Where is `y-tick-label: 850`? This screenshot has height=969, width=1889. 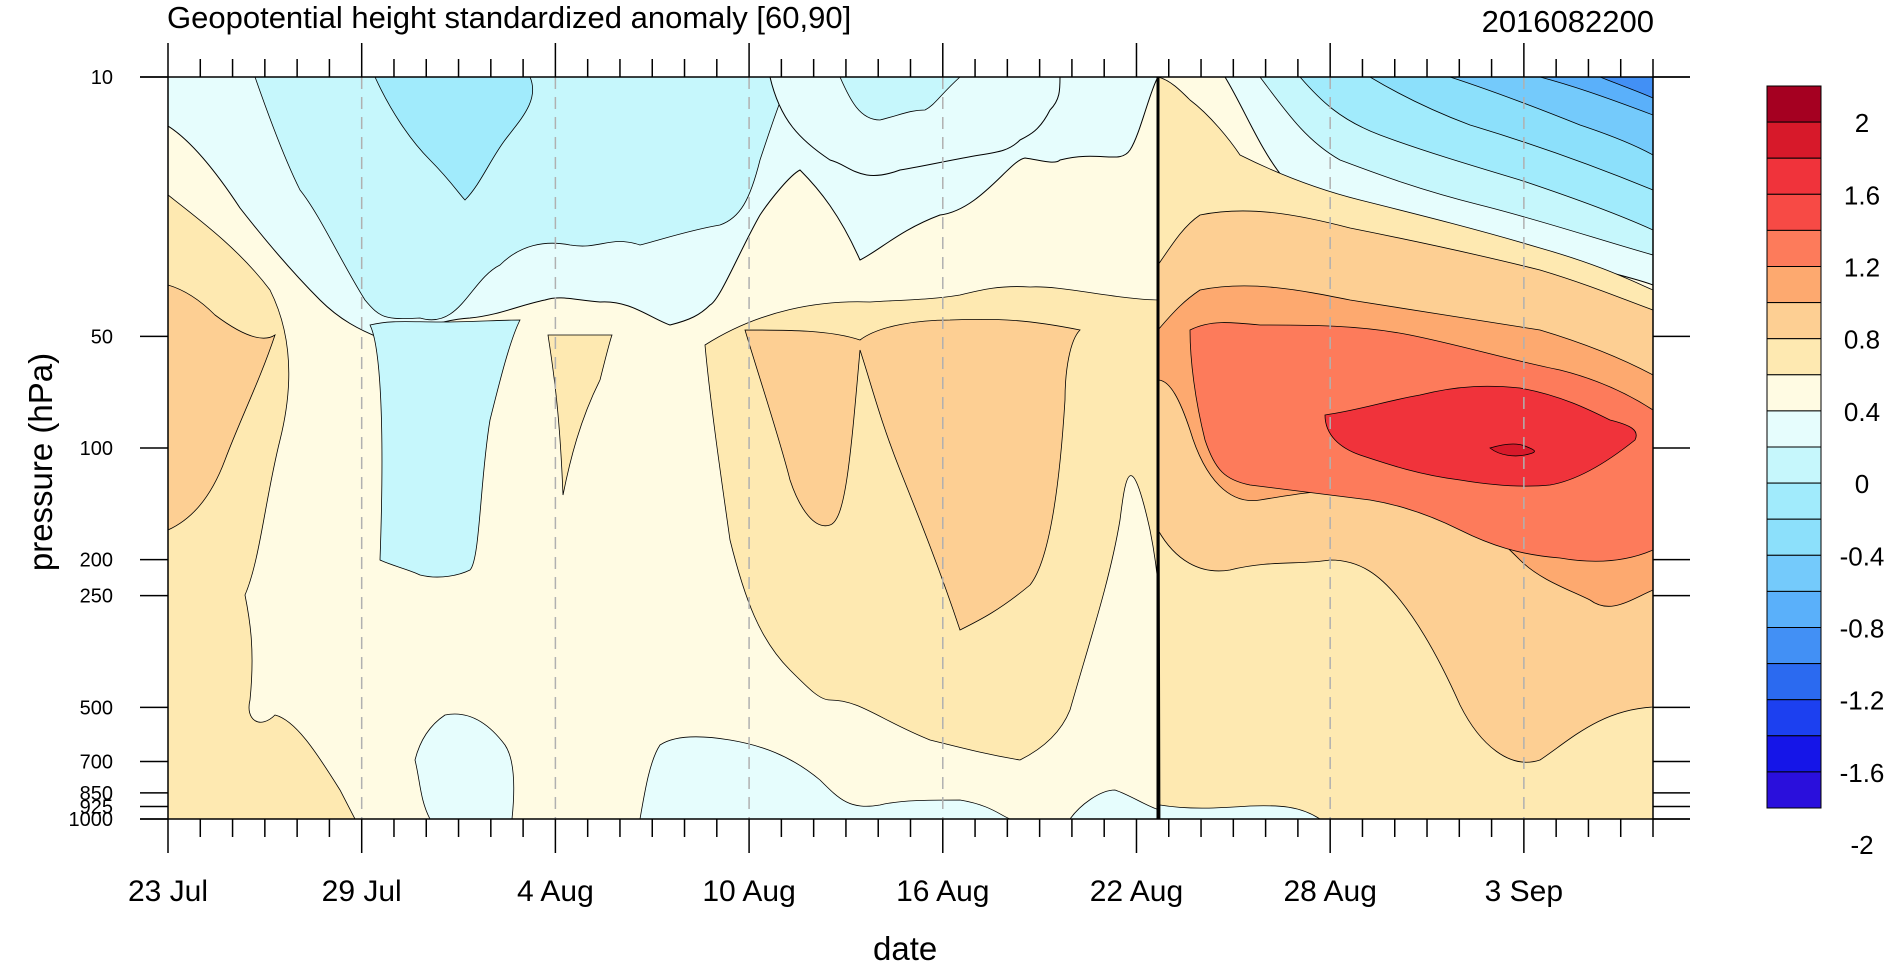 y-tick-label: 850 is located at coordinates (96, 794).